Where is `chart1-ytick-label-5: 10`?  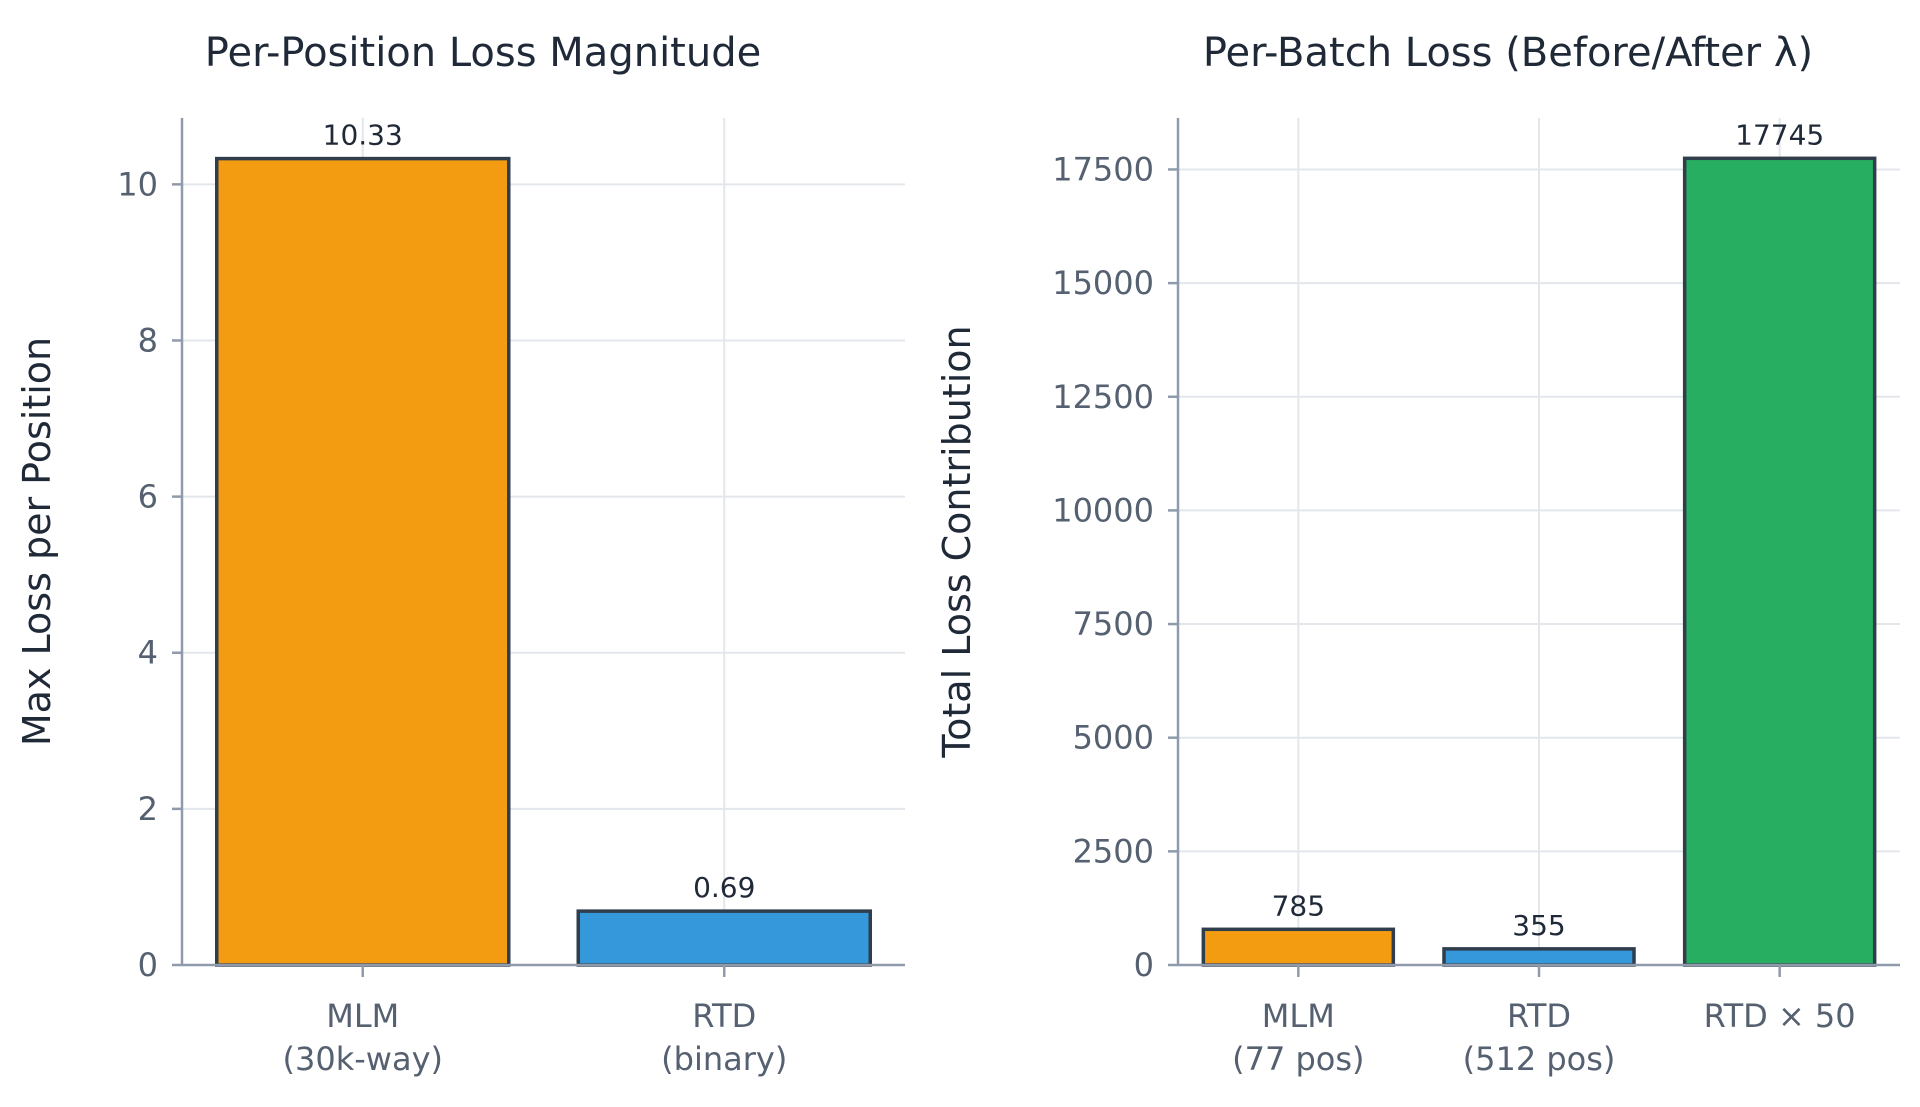
chart1-ytick-label-5: 10 is located at coordinates (137, 184).